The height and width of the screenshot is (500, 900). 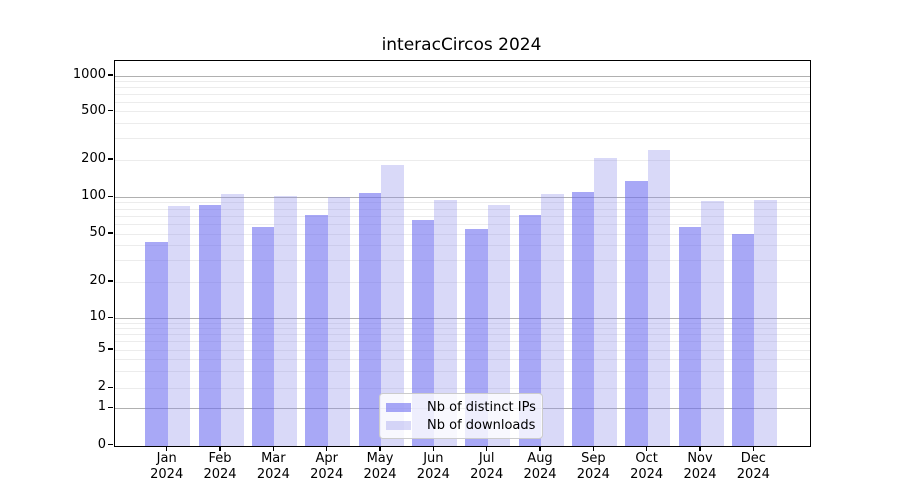 I want to click on x-tick-label: May 2024, so click(x=380, y=466).